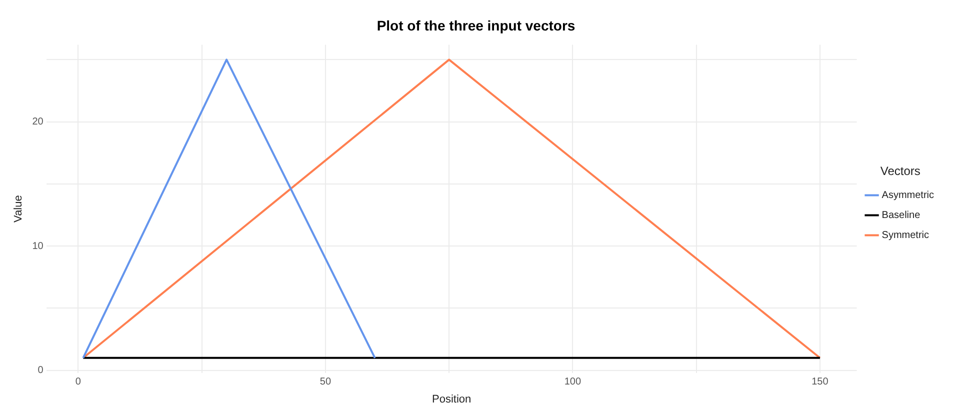 This screenshot has width=962, height=417. I want to click on legend-label: Asymmetric, so click(908, 195).